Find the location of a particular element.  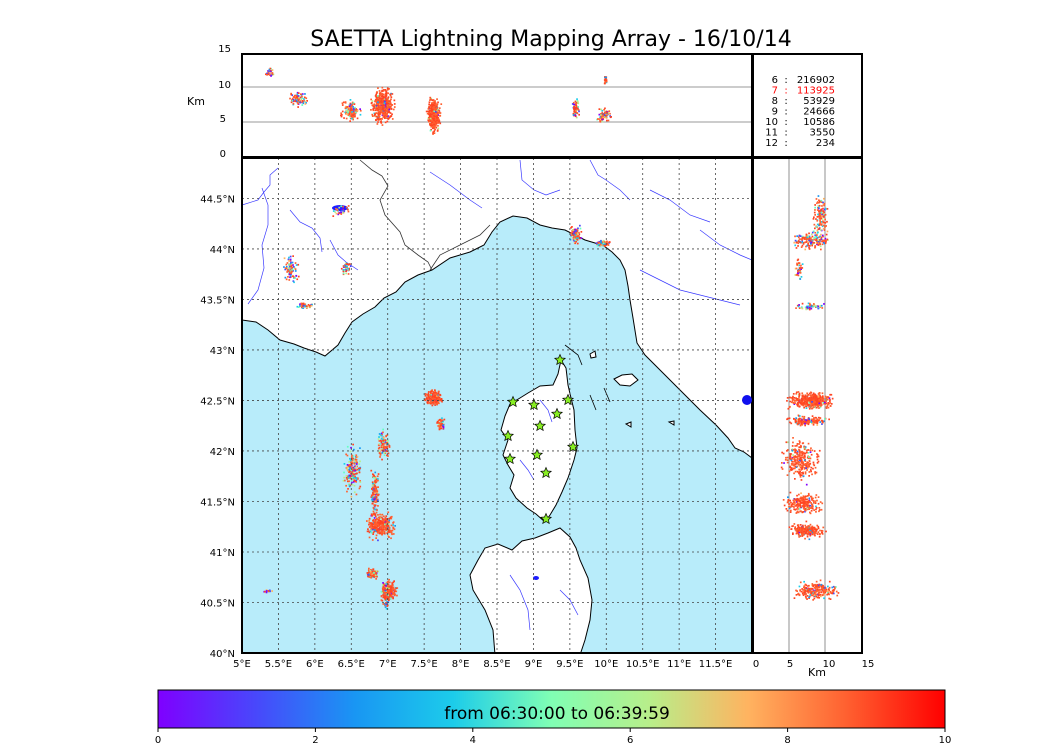

colorbar-tick-label: 8 is located at coordinates (787, 740).